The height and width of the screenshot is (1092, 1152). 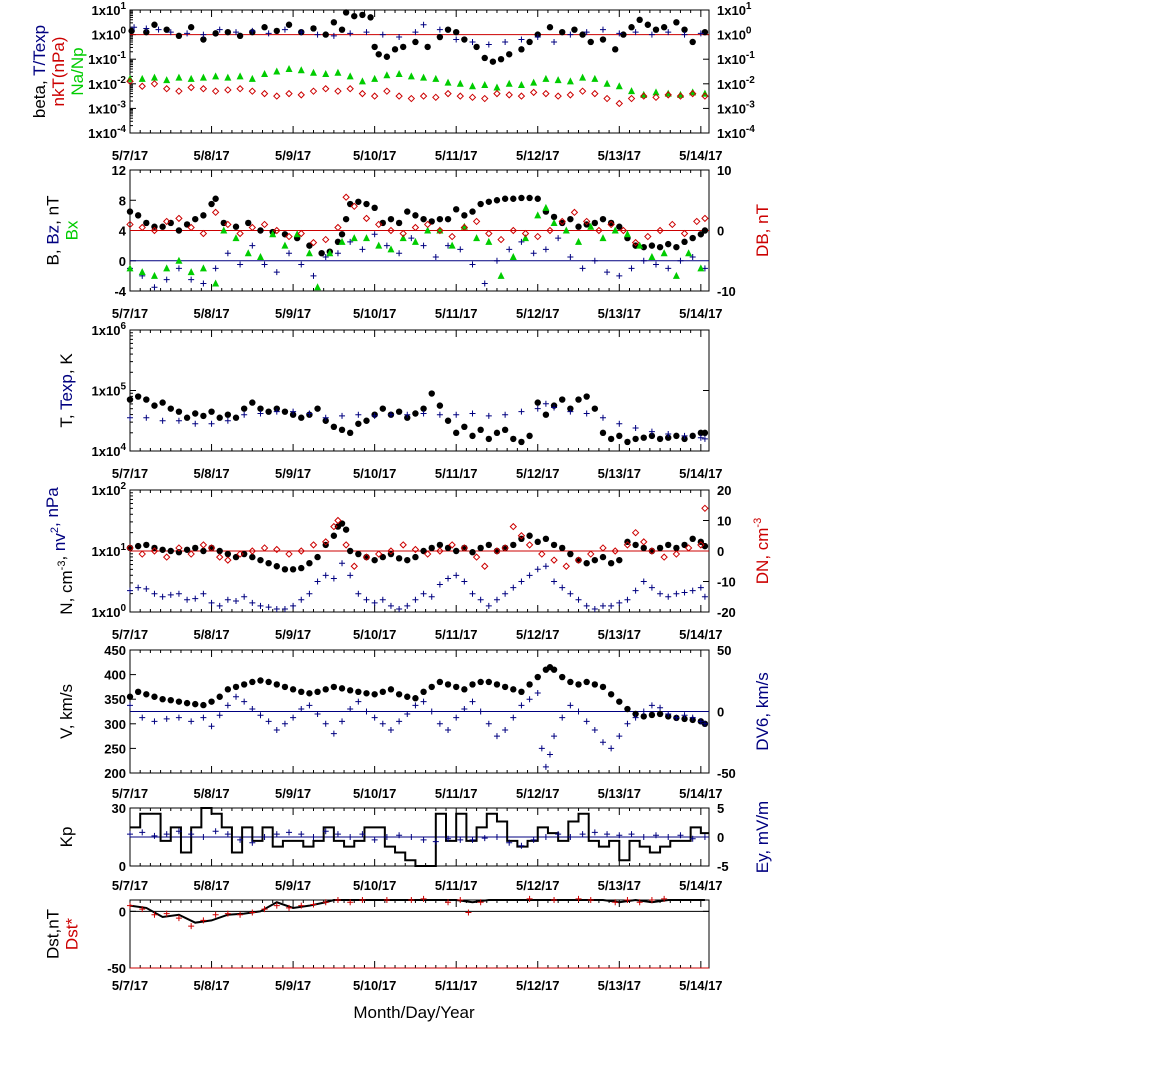 What do you see at coordinates (456, 634) in the screenshot?
I see `x-tick-label: 5/11/17` at bounding box center [456, 634].